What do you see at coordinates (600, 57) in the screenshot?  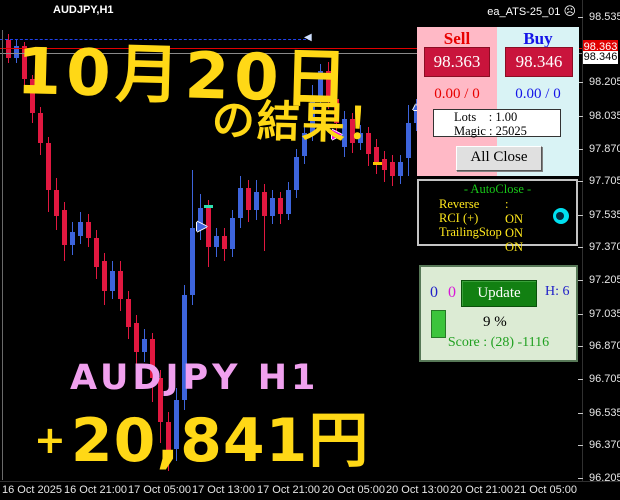 I see `bid-price-box: 98.346` at bounding box center [600, 57].